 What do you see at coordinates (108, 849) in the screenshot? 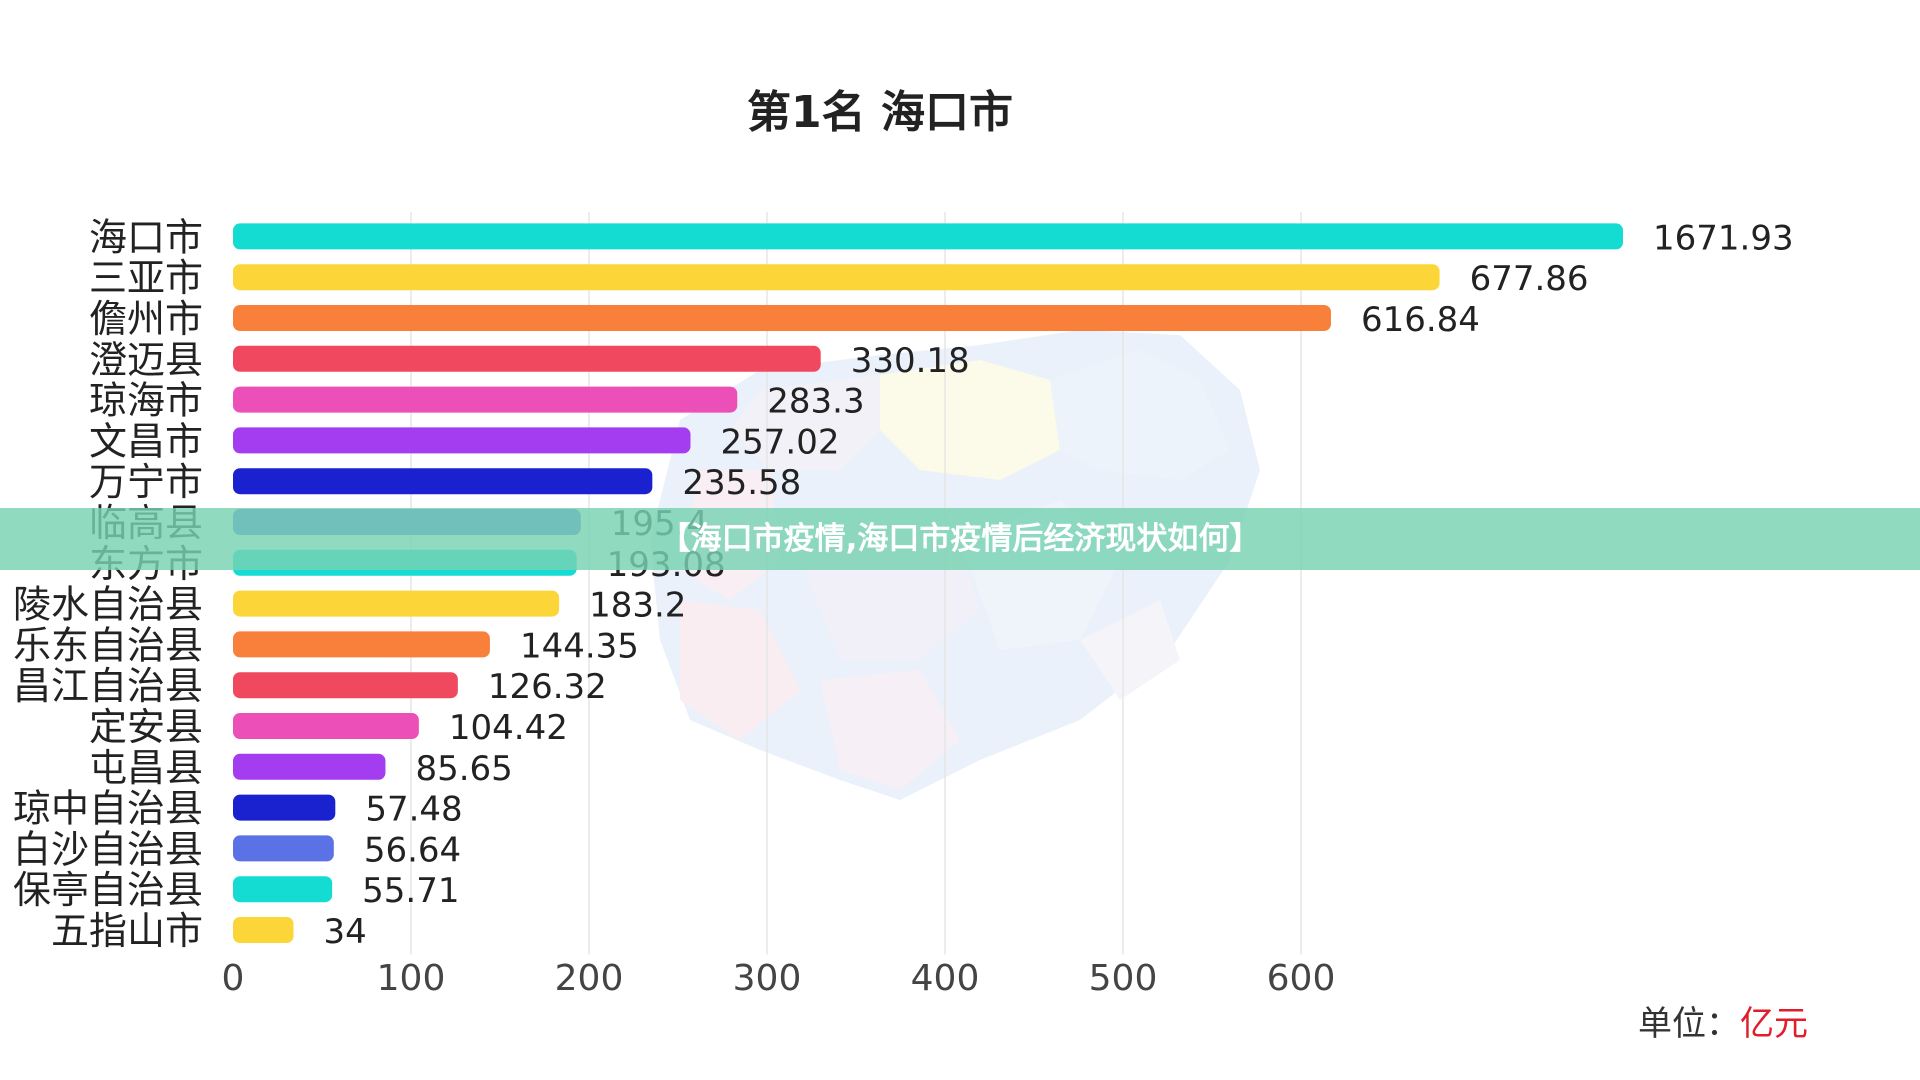
I see `category-label: 白沙自治县` at bounding box center [108, 849].